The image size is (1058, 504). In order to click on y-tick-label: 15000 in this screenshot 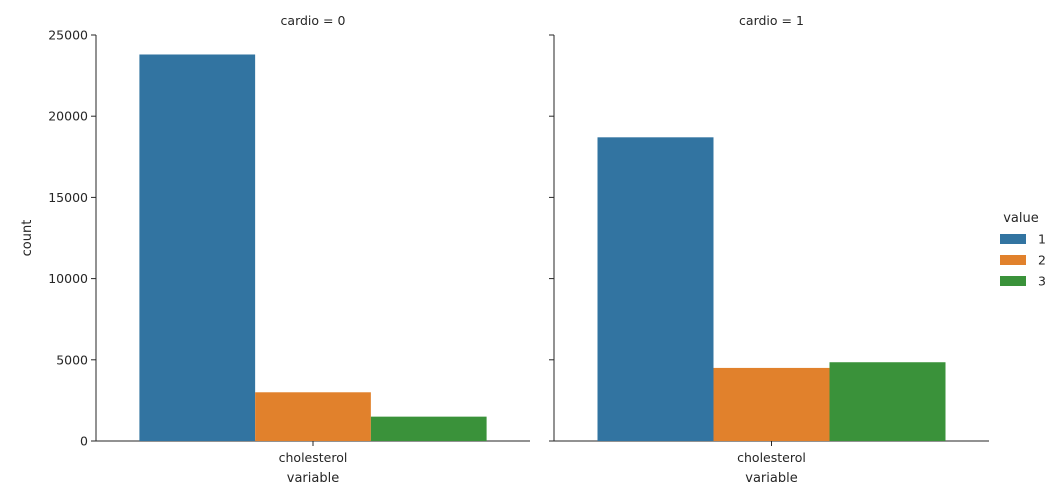, I will do `click(68, 197)`.